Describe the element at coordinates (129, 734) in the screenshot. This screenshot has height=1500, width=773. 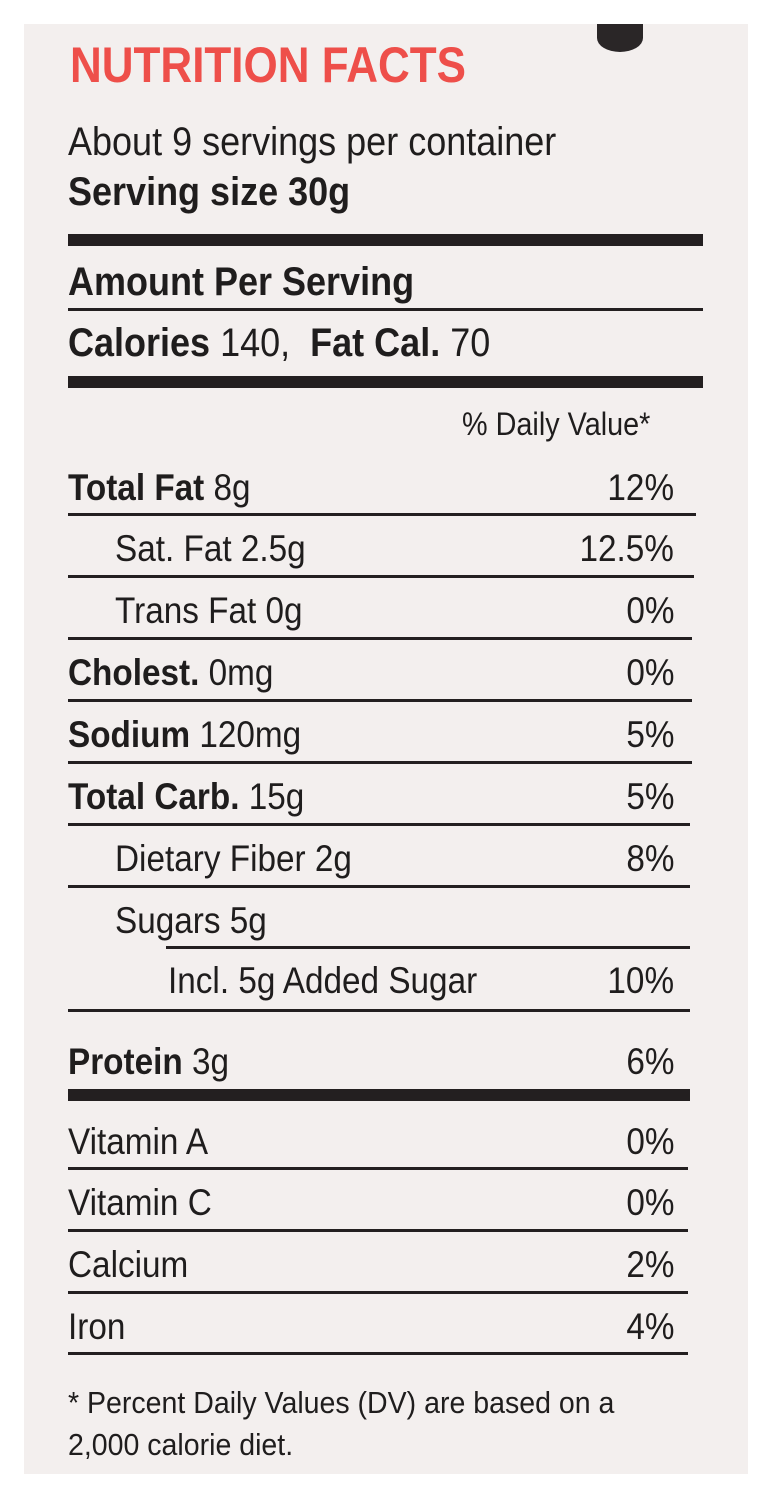
I see `nutrient-name: Sodium` at that location.